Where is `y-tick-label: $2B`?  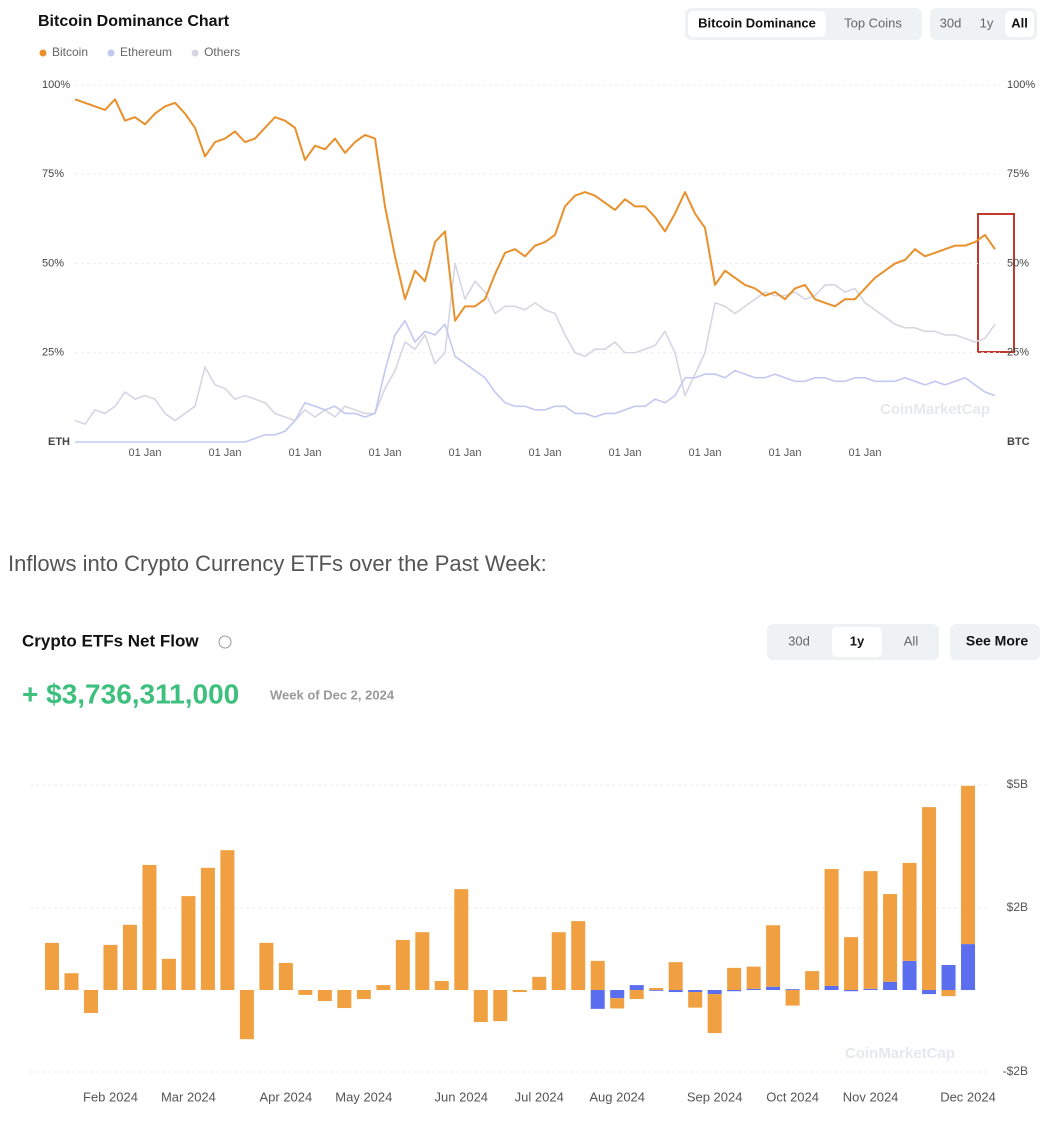
y-tick-label: $2B is located at coordinates (1017, 907).